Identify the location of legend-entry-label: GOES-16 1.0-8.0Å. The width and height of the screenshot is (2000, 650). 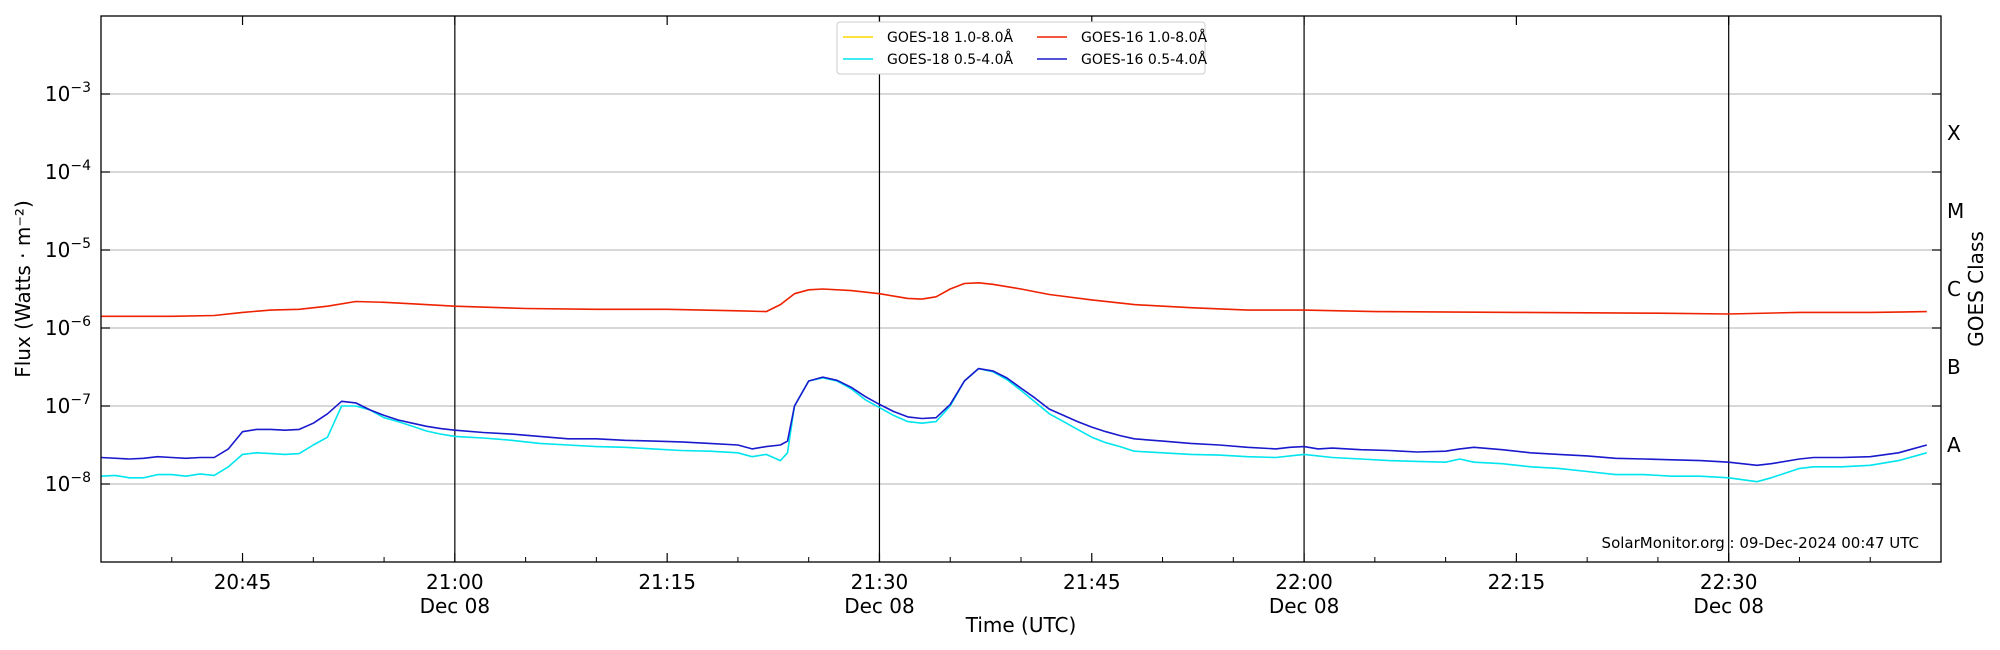
(1144, 37).